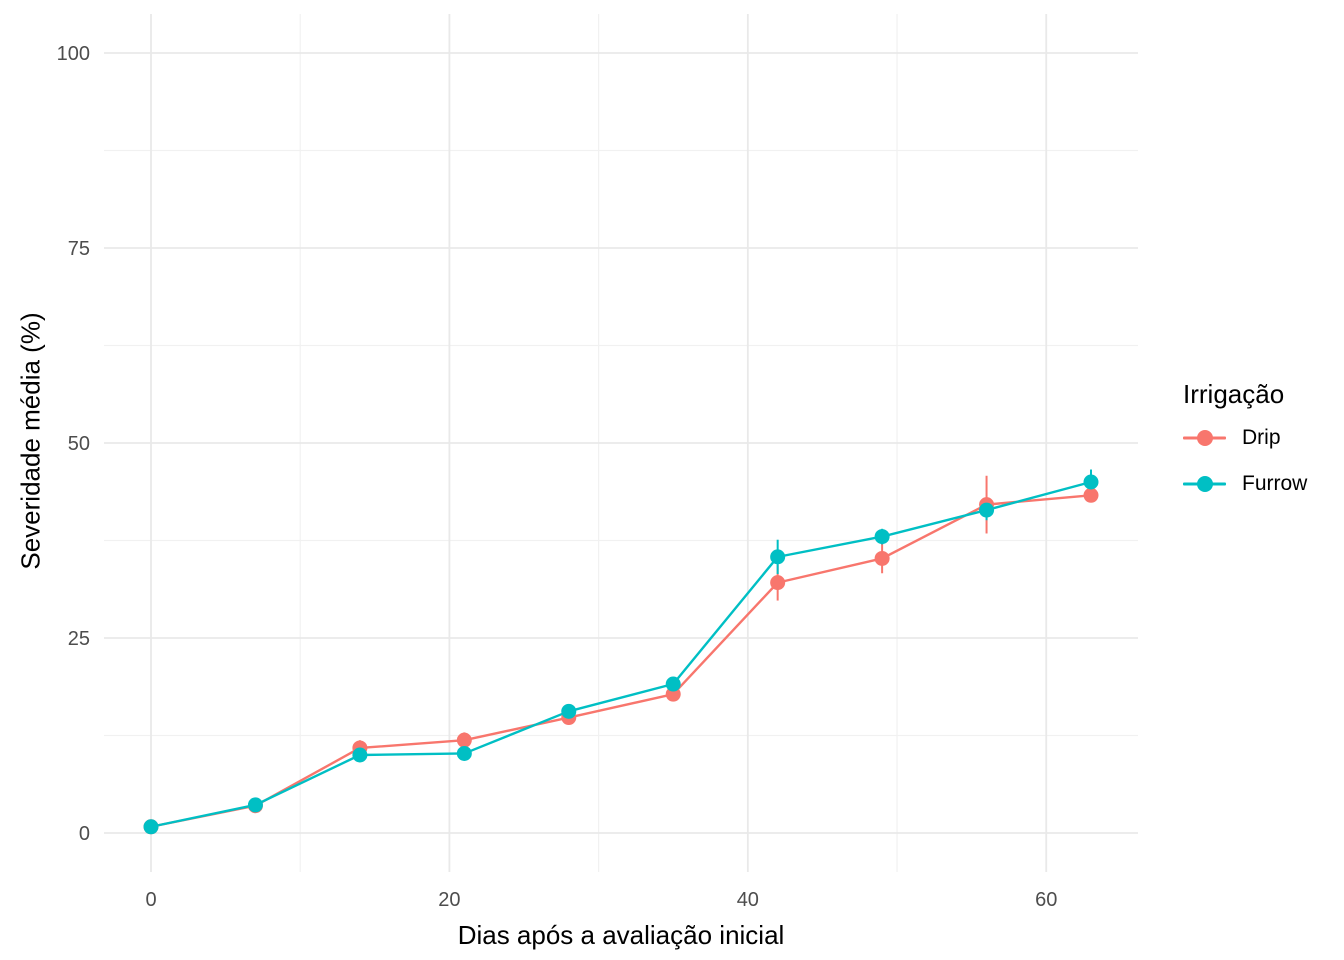 This screenshot has height=960, width=1344. I want to click on legend-item-drip: Drip, so click(1245, 438).